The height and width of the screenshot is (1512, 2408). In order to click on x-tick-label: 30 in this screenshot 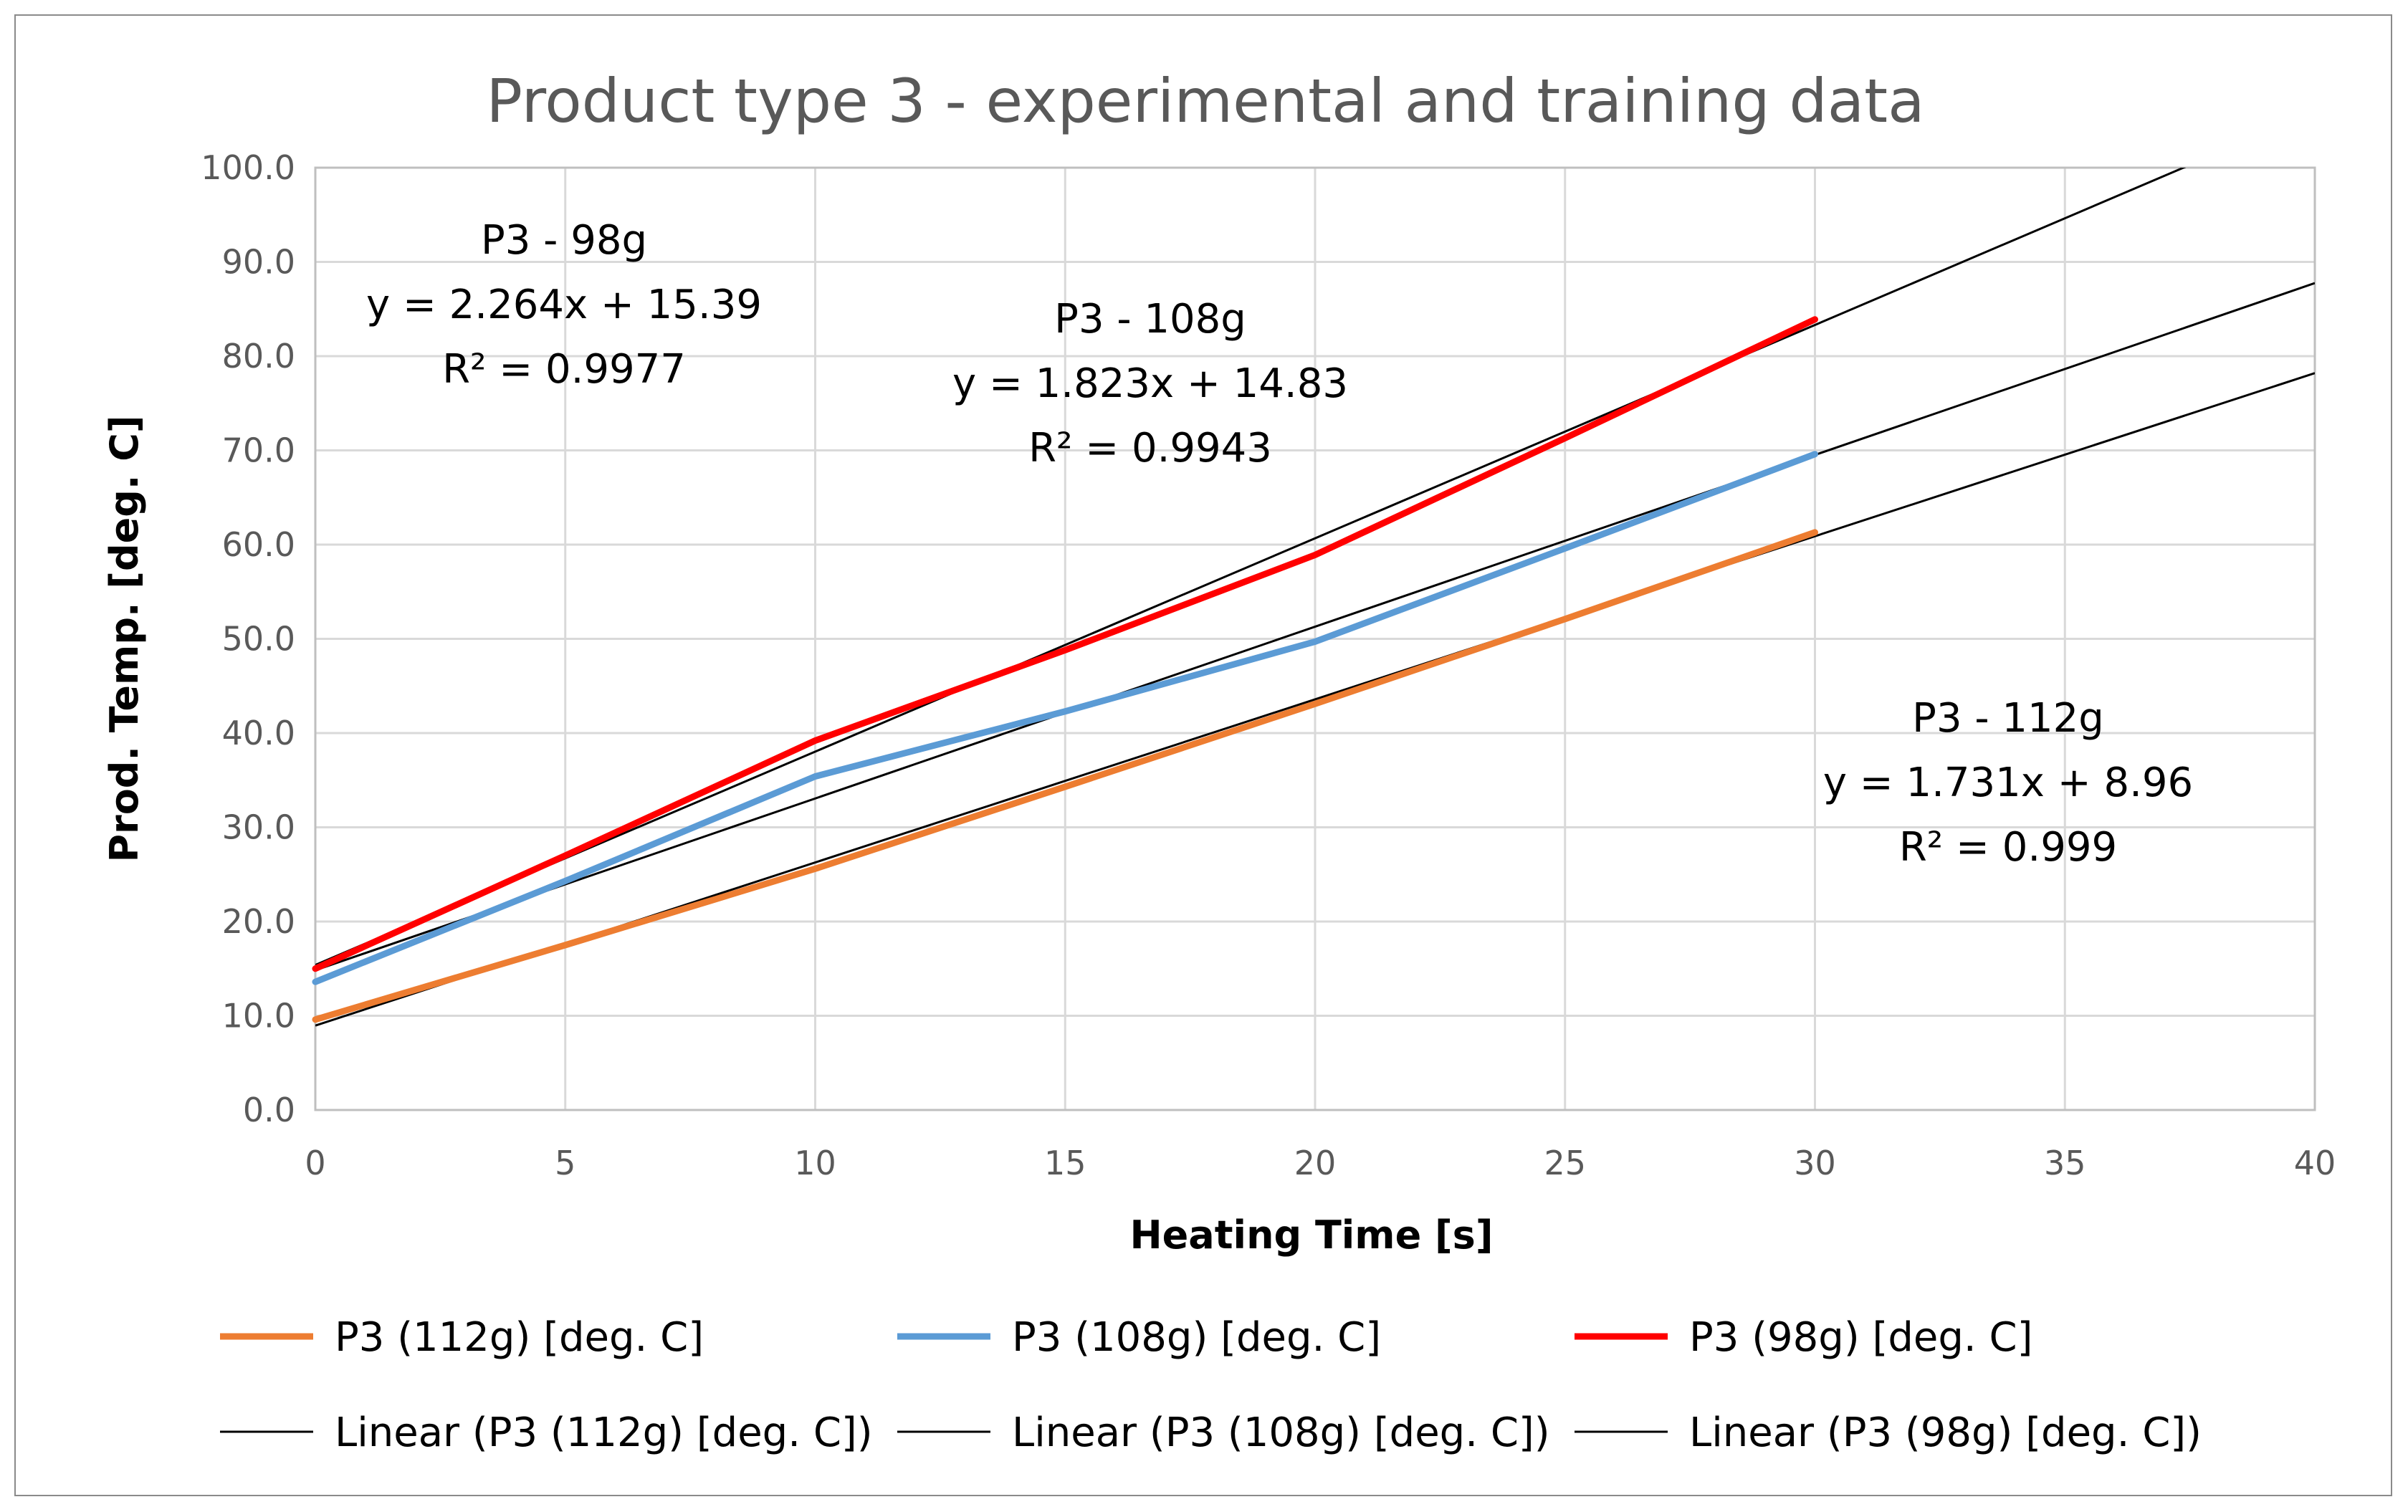, I will do `click(1815, 1163)`.